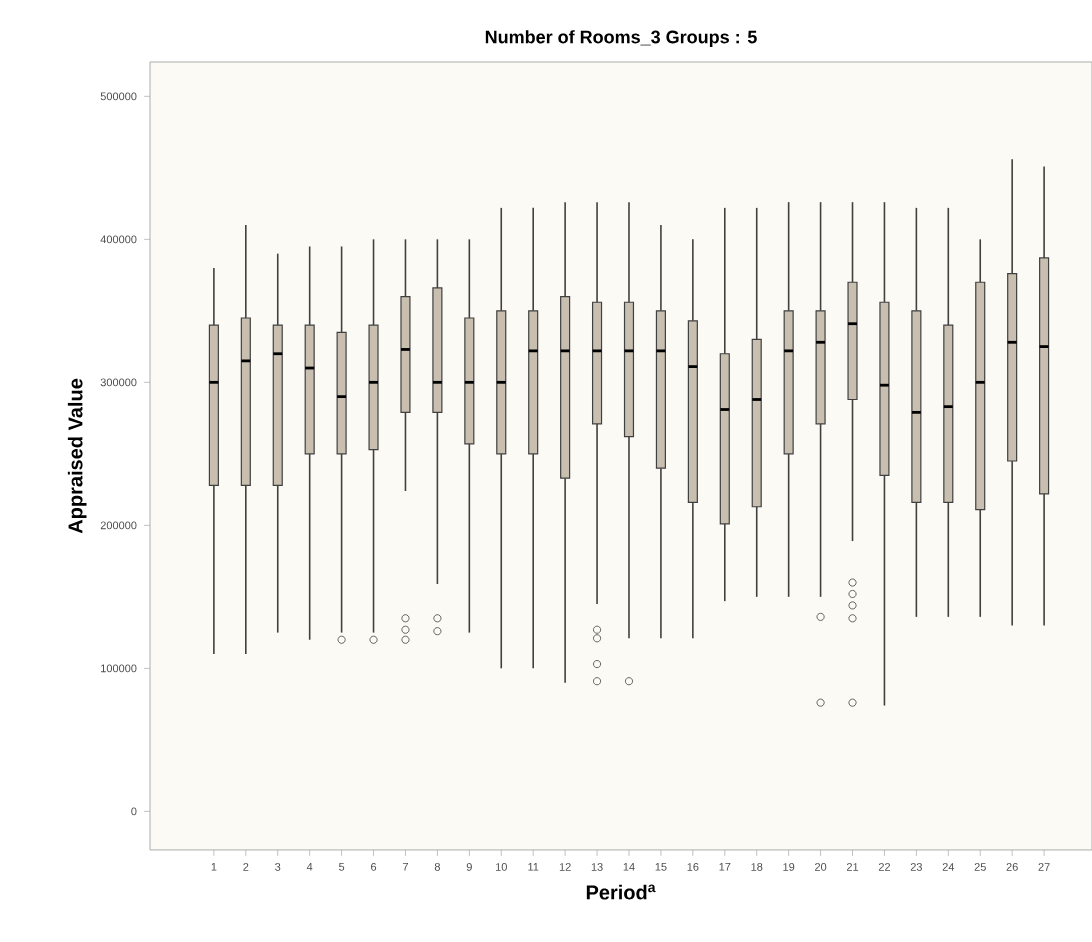 The height and width of the screenshot is (942, 1092). What do you see at coordinates (621, 38) in the screenshot?
I see `chart-title: Number of Rooms_3 Groups : 5` at bounding box center [621, 38].